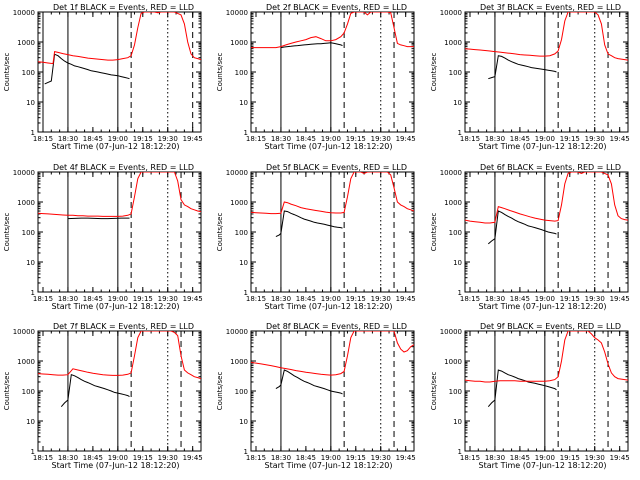 The height and width of the screenshot is (480, 640). What do you see at coordinates (123, 326) in the screenshot?
I see `panel-title: Det 7f BLACK = Events, RED = LLD` at bounding box center [123, 326].